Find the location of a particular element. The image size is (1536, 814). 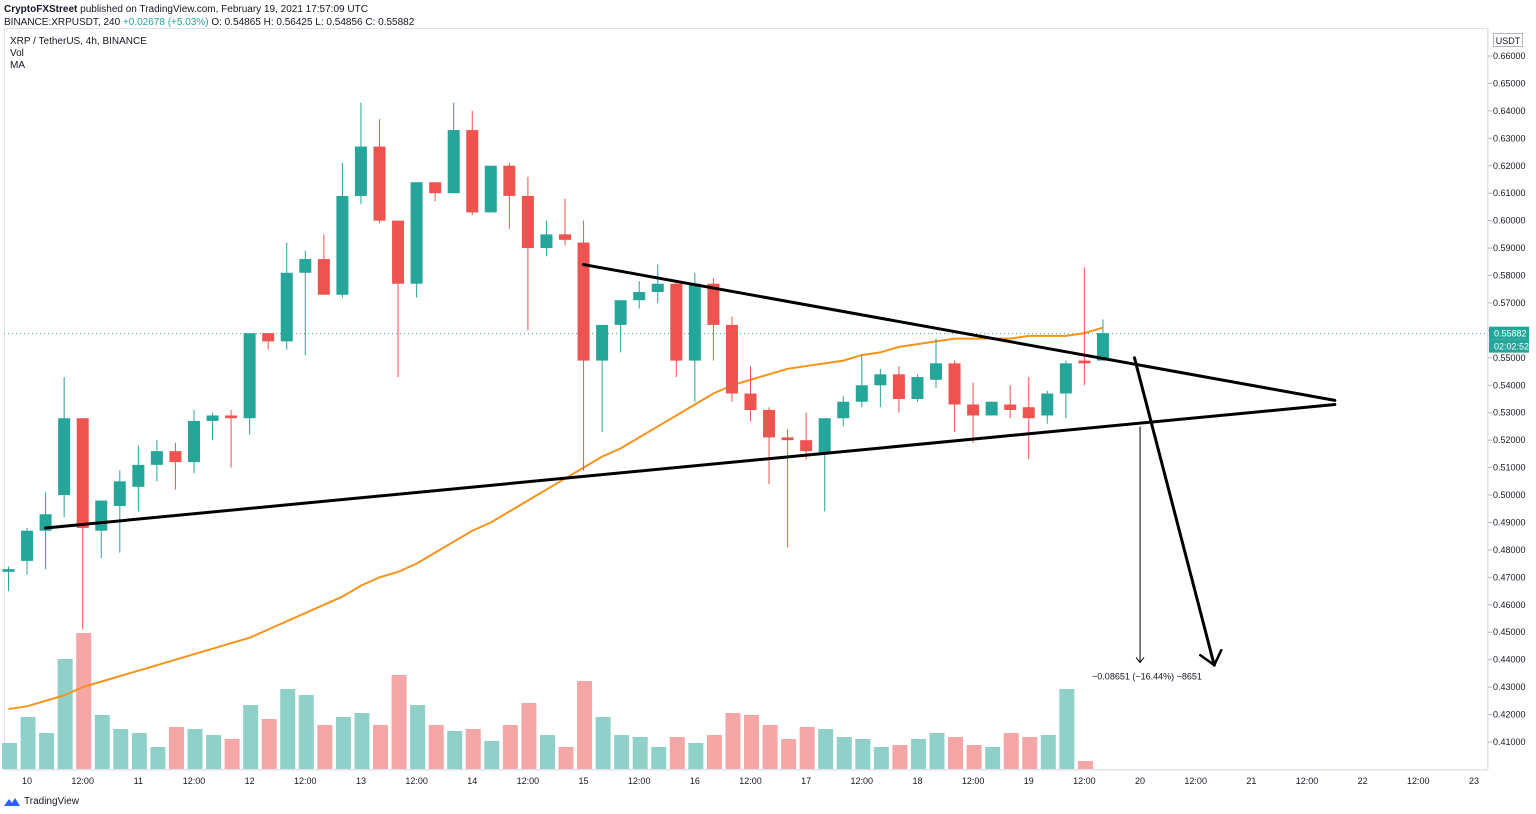

time-tick-label: 15 is located at coordinates (584, 781).